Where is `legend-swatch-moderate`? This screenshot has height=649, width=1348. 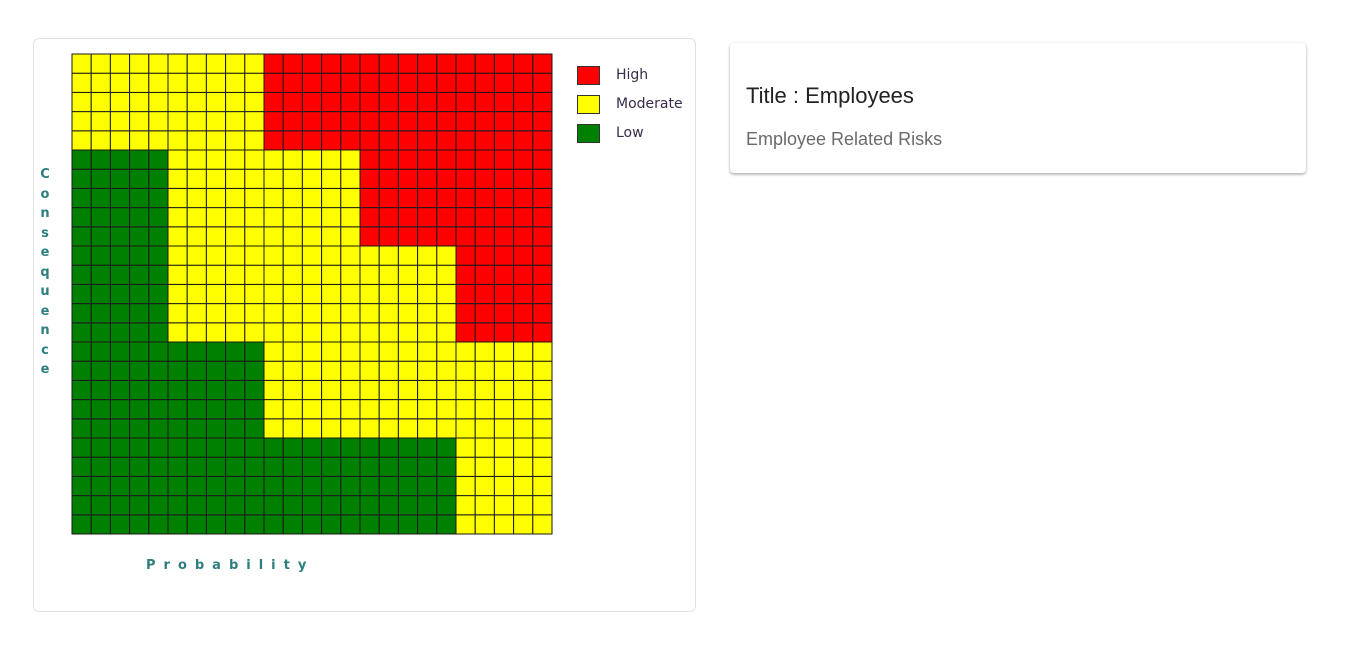 legend-swatch-moderate is located at coordinates (588, 104).